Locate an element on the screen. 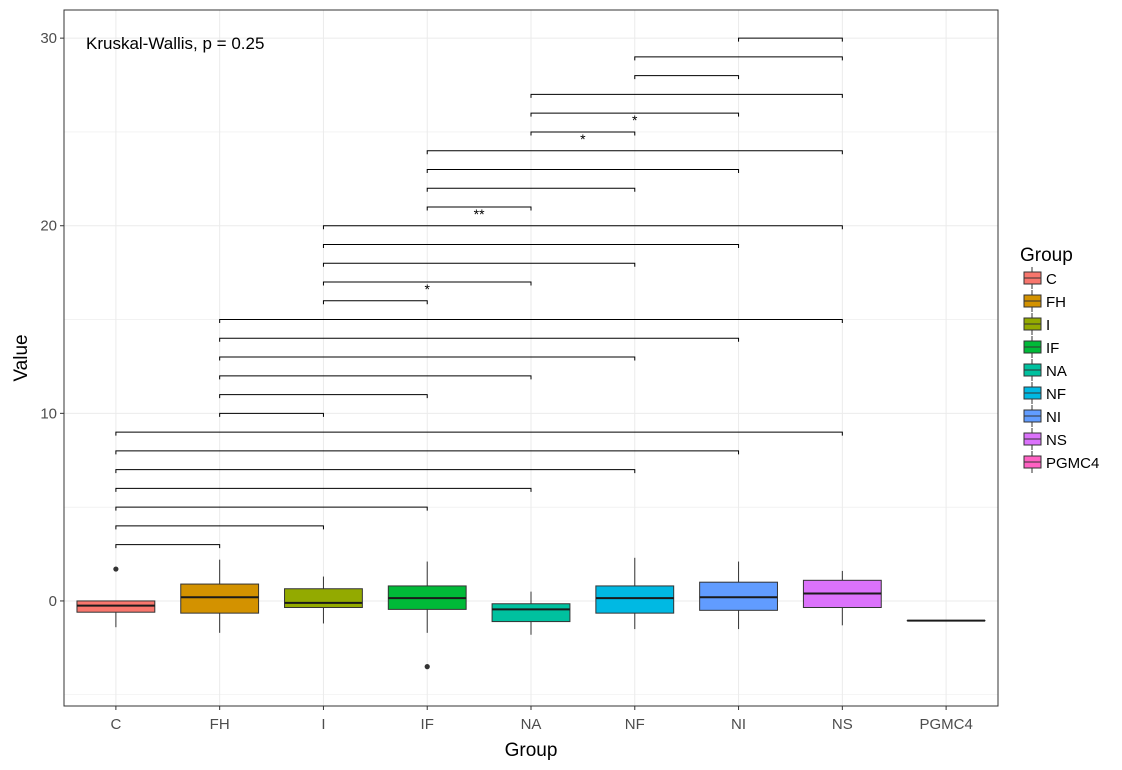 The image size is (1122, 770). legend-label: IF is located at coordinates (1052, 348).